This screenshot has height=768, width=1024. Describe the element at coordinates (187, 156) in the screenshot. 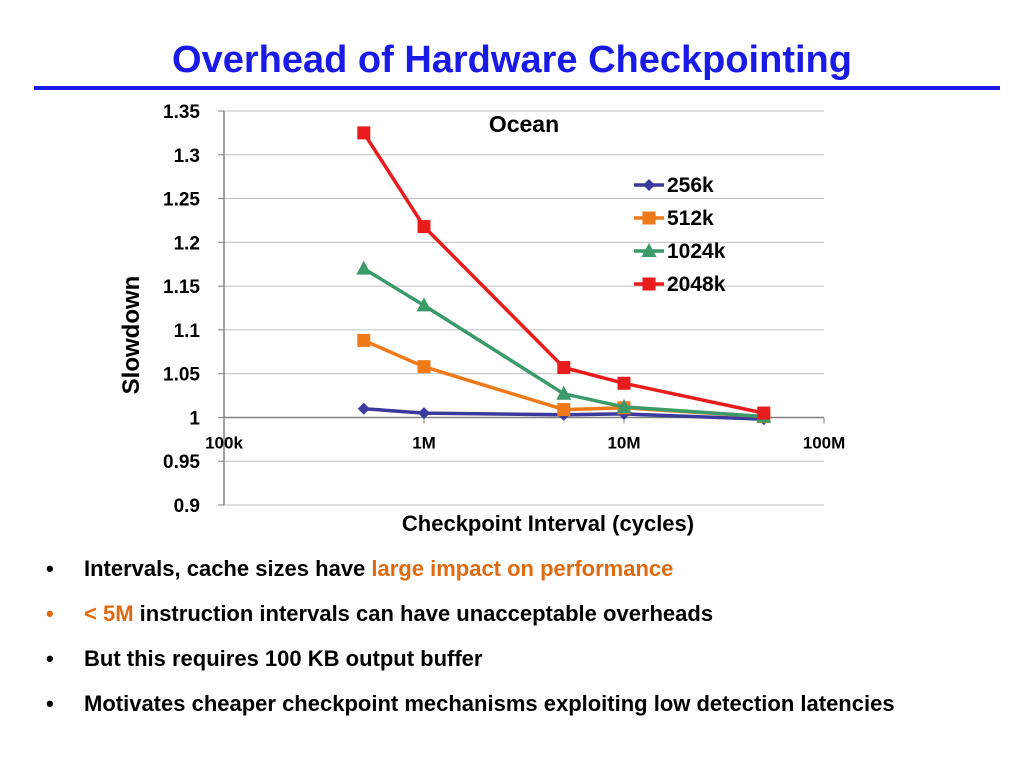

I see `y-tick-label: 1.3` at that location.